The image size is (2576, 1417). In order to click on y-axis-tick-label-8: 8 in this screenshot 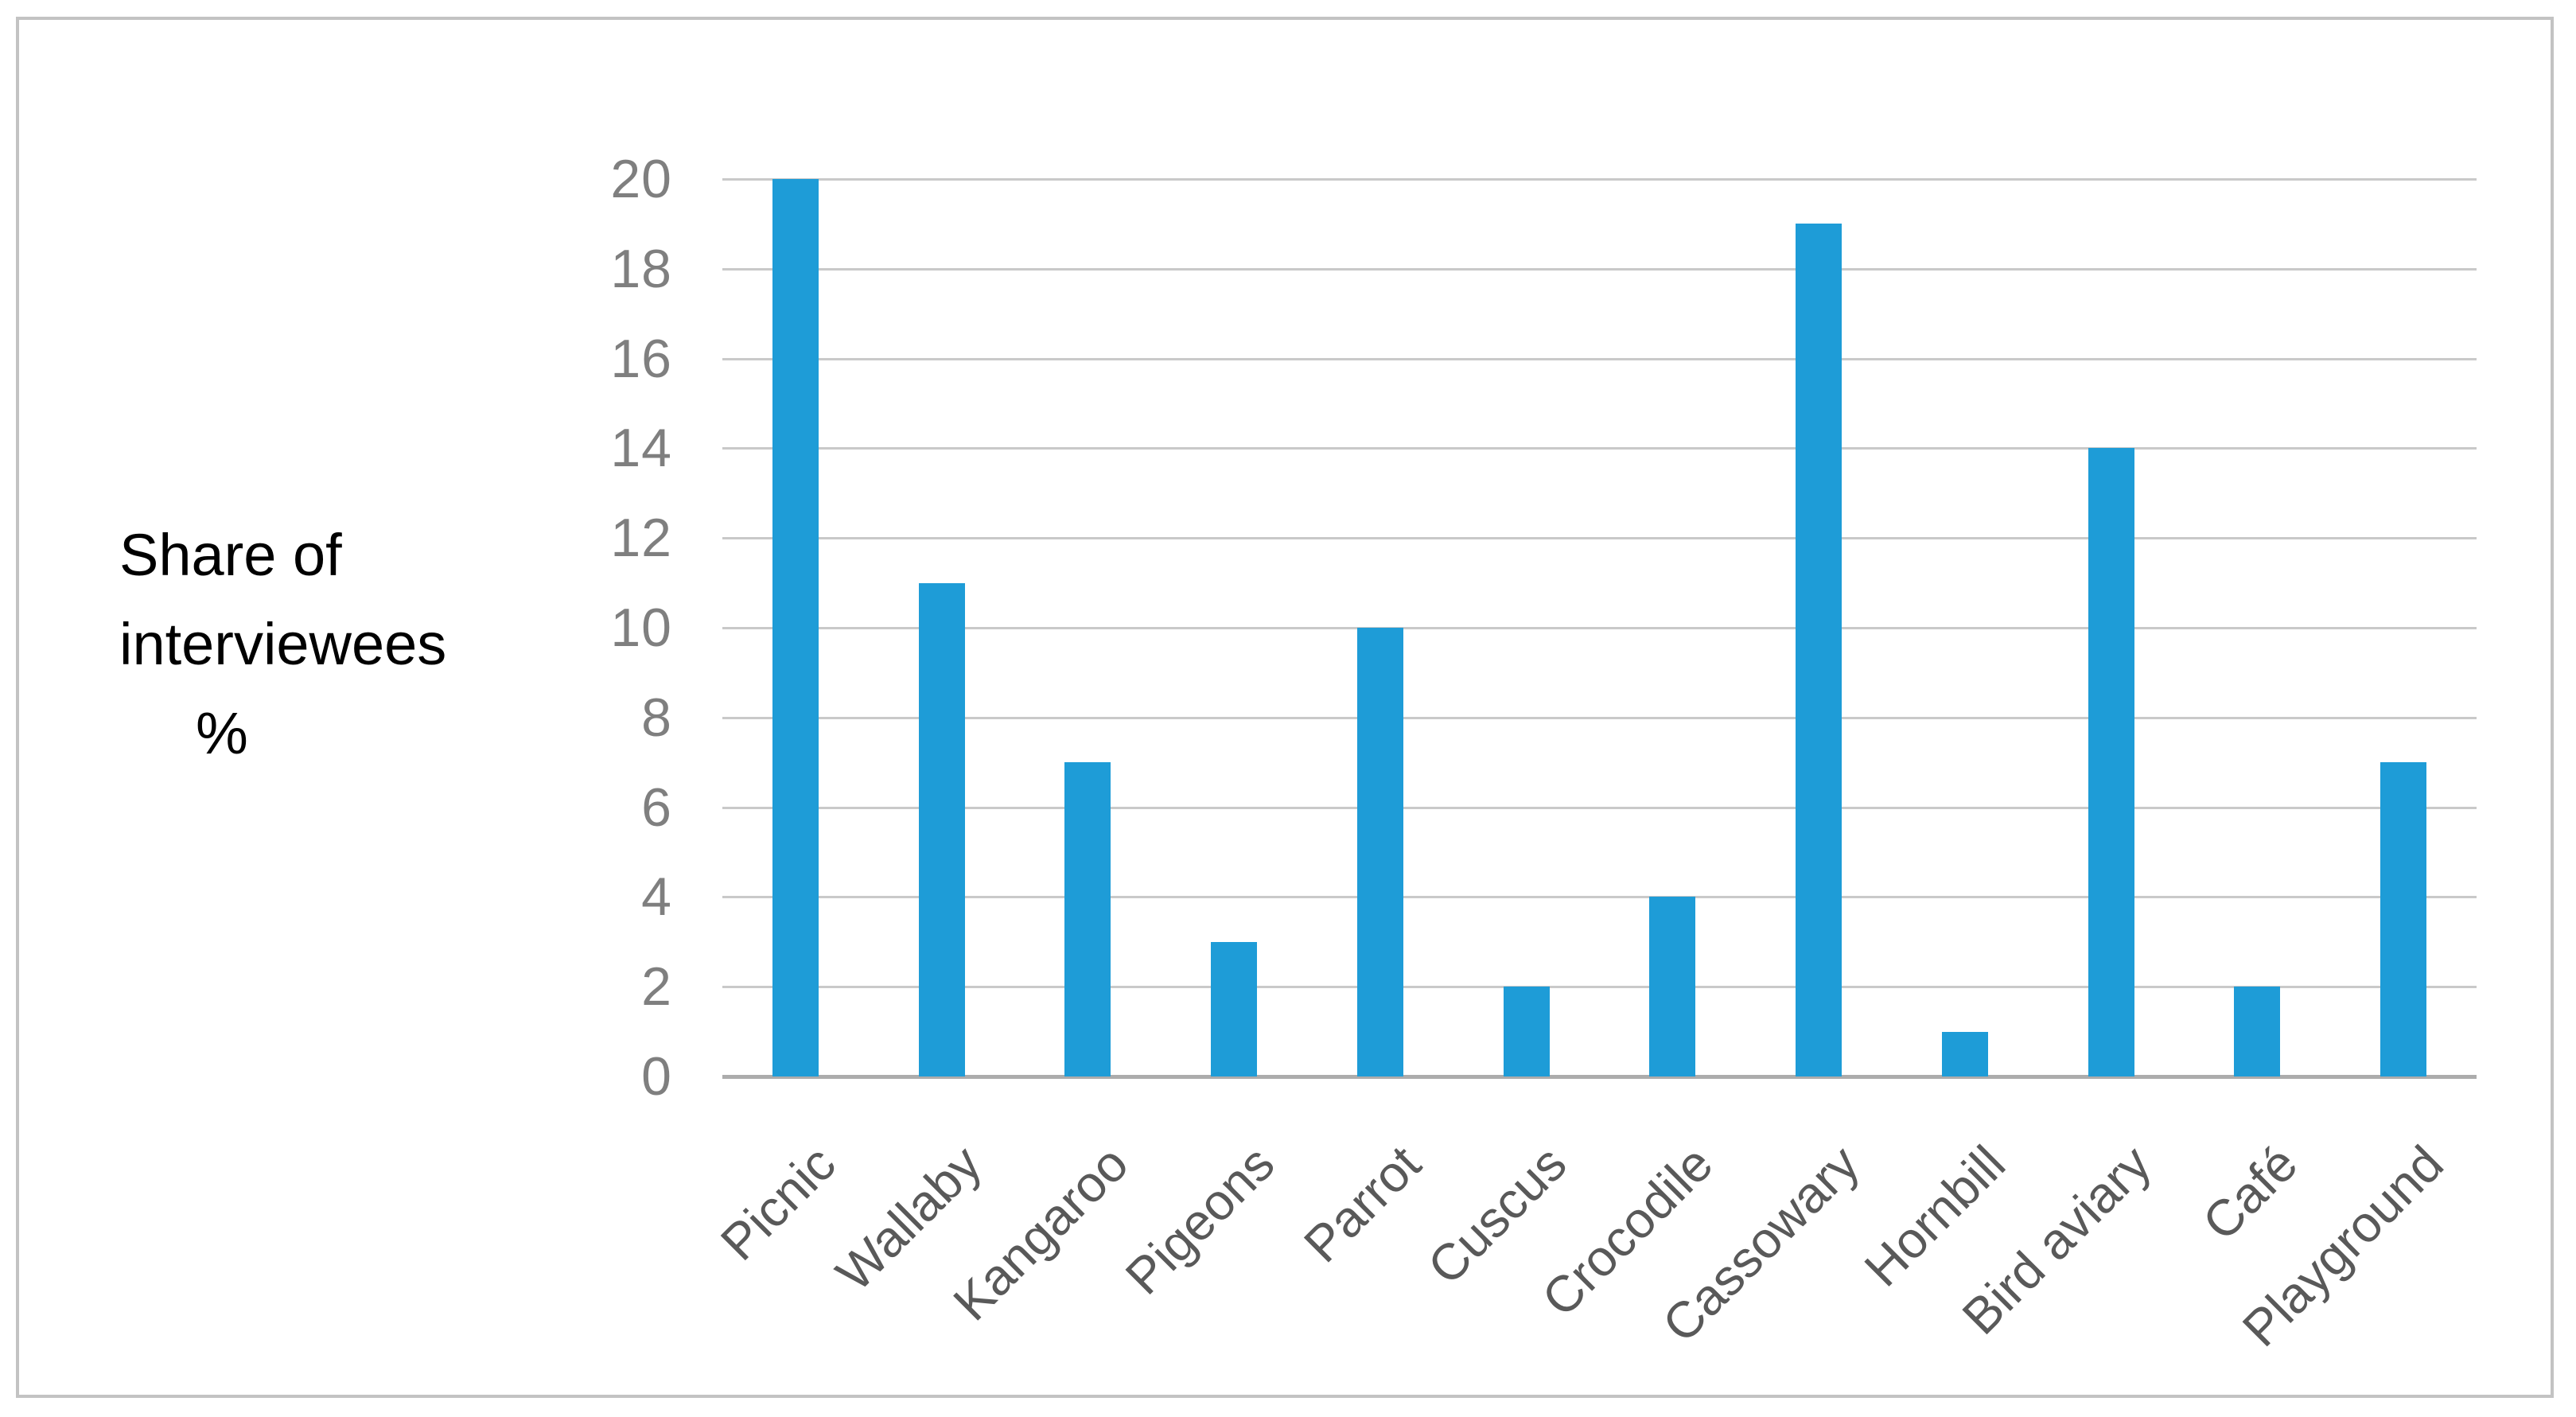, I will do `click(657, 717)`.